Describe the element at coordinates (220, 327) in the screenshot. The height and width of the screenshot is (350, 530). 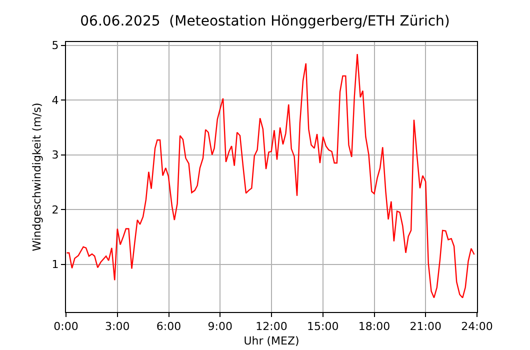
I see `x-tick-label: 9:00` at that location.